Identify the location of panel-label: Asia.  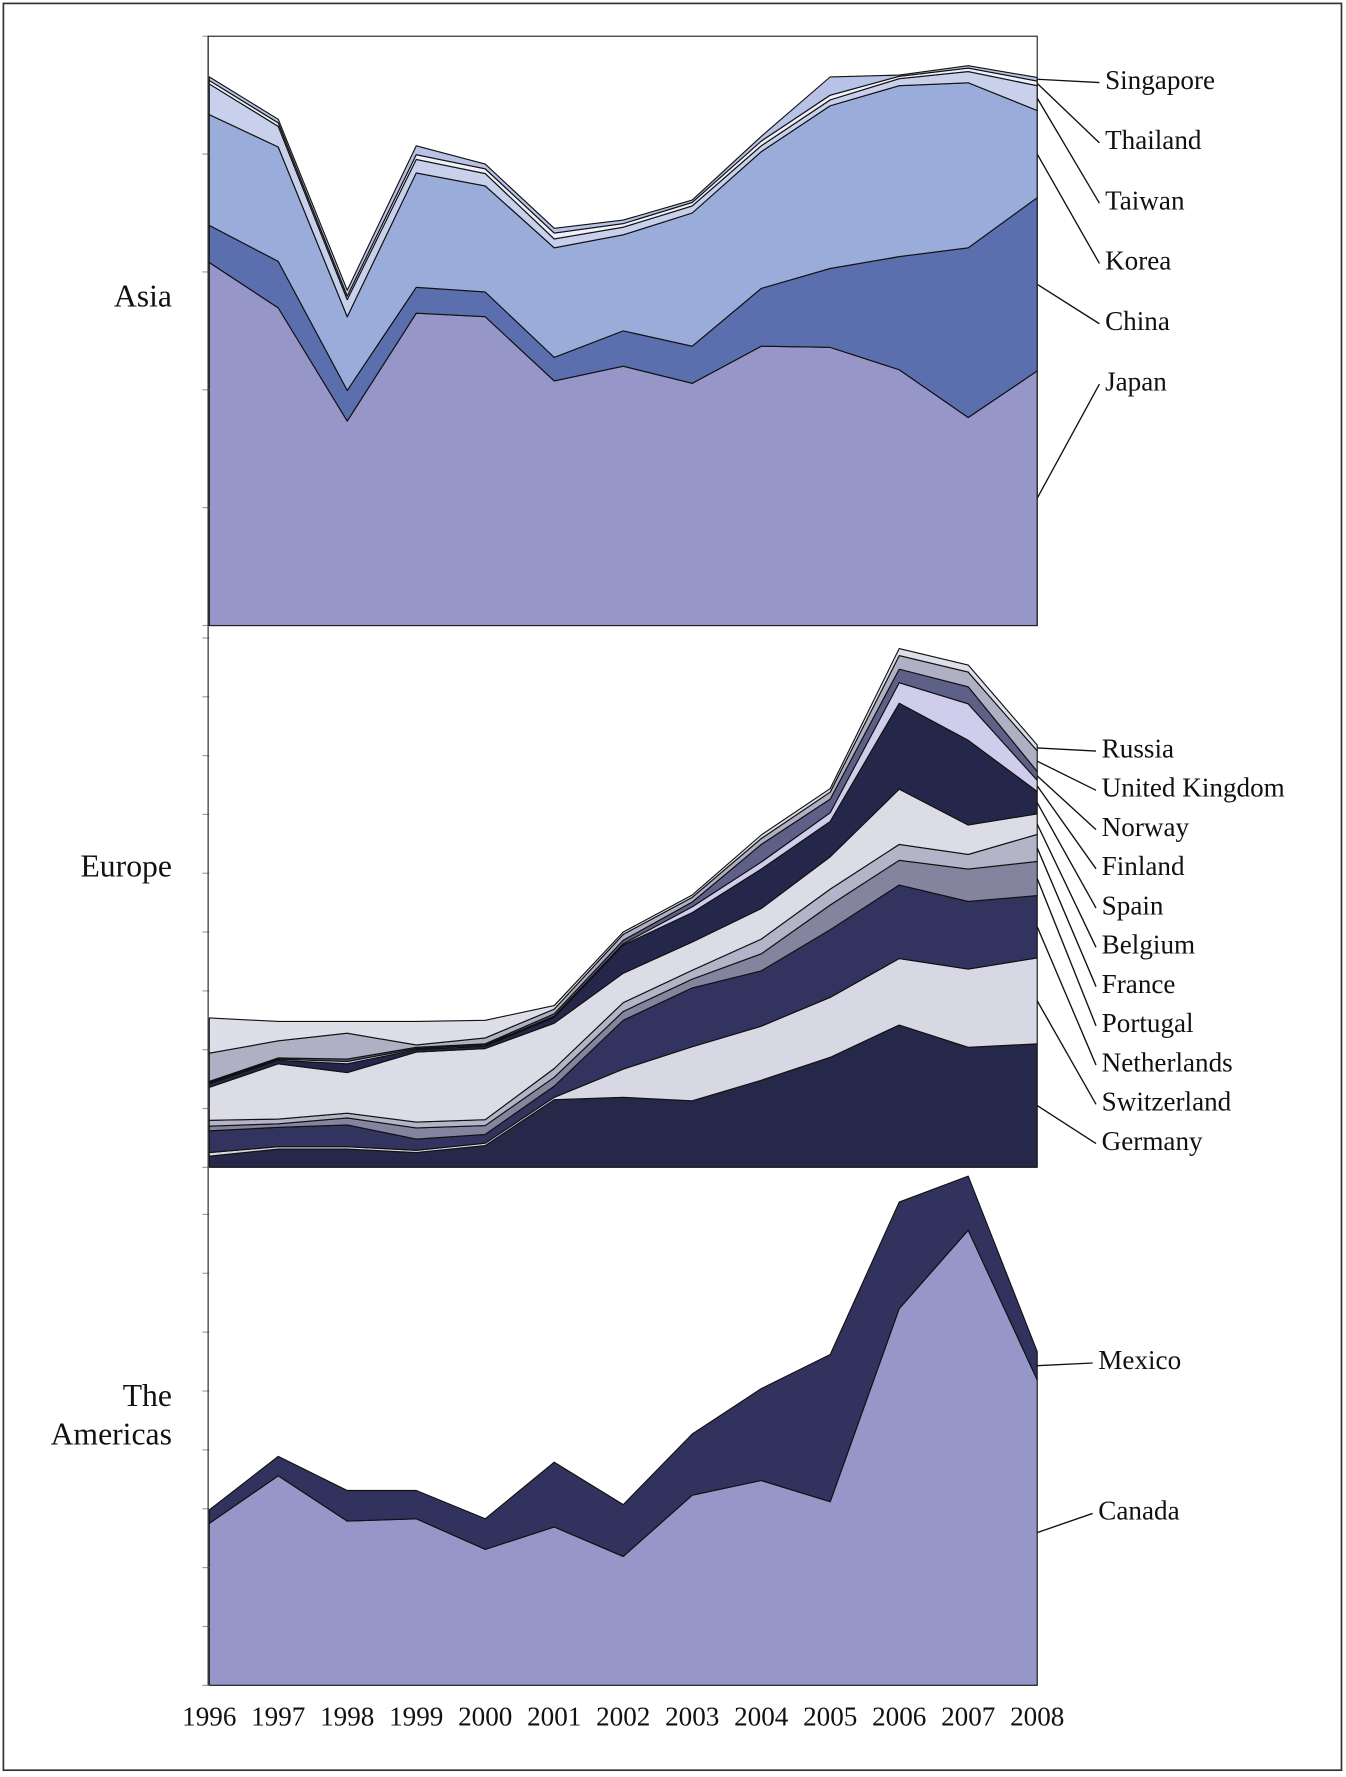
(142, 297).